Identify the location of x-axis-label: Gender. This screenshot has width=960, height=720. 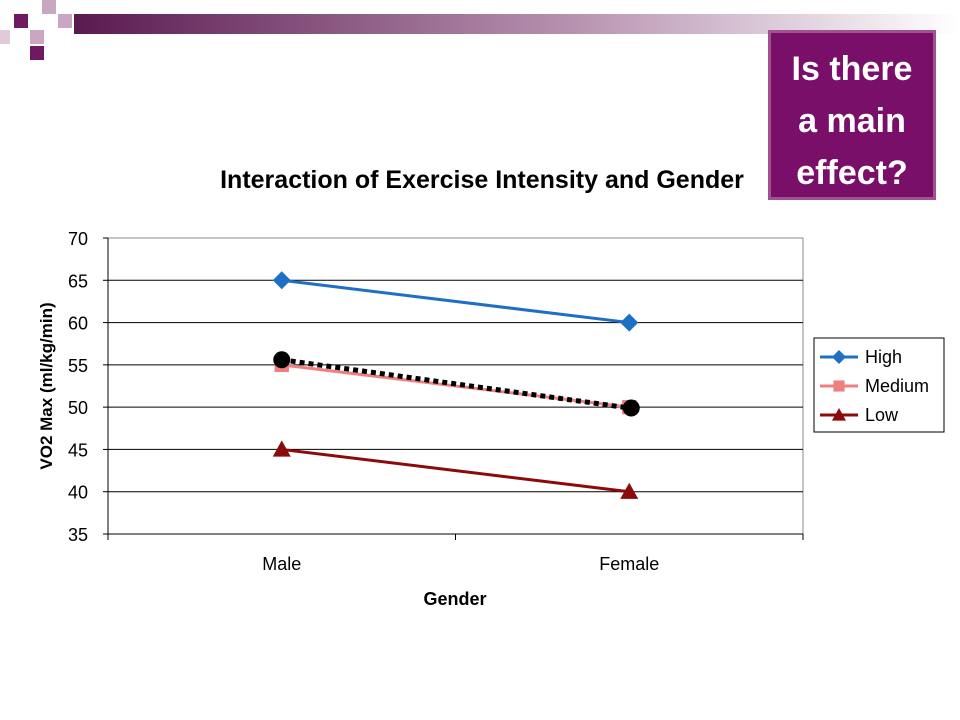
(454, 599).